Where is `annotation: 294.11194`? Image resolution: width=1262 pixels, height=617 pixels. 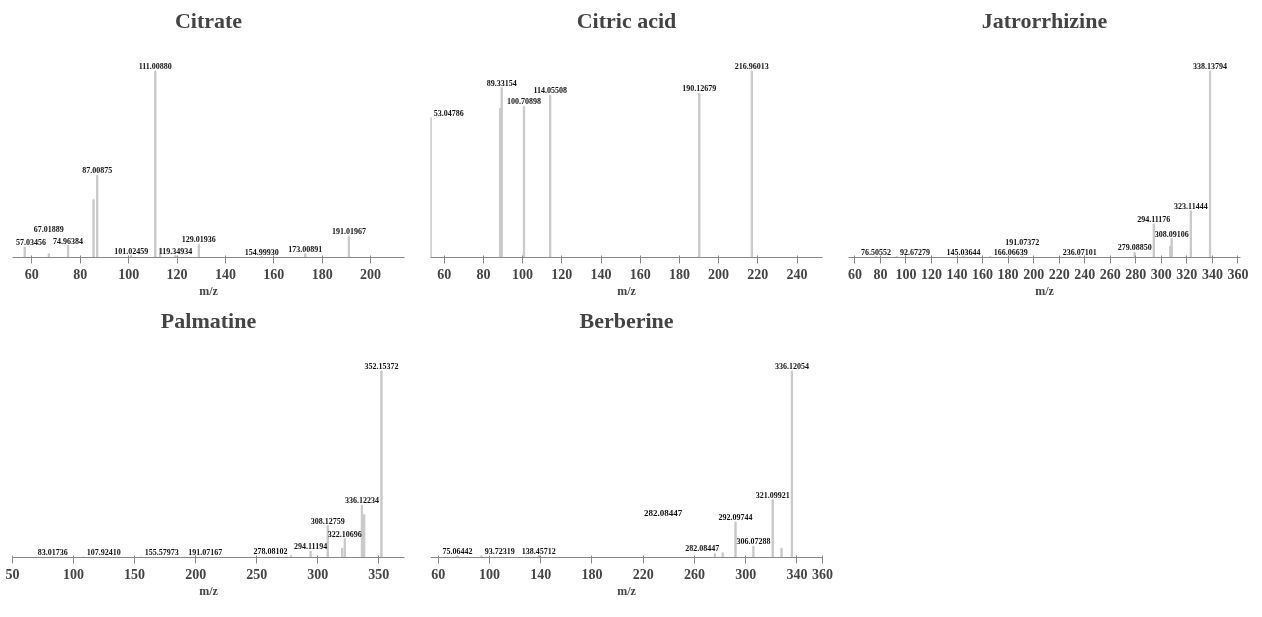 annotation: 294.11194 is located at coordinates (311, 547).